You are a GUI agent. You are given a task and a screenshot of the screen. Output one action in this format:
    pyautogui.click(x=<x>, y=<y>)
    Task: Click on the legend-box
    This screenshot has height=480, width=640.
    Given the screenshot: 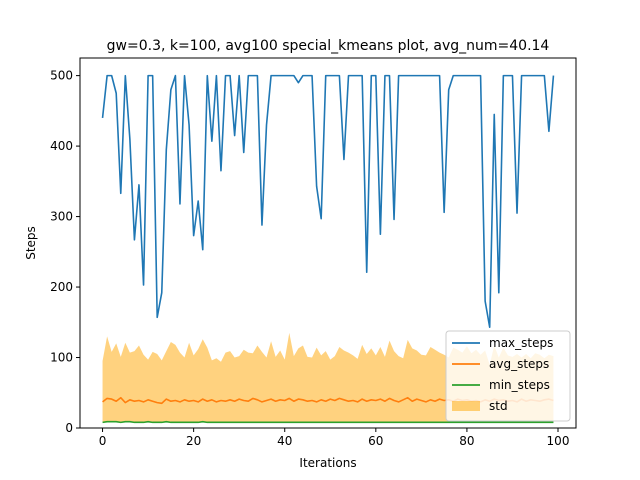 What is the action you would take?
    pyautogui.click(x=508, y=376)
    